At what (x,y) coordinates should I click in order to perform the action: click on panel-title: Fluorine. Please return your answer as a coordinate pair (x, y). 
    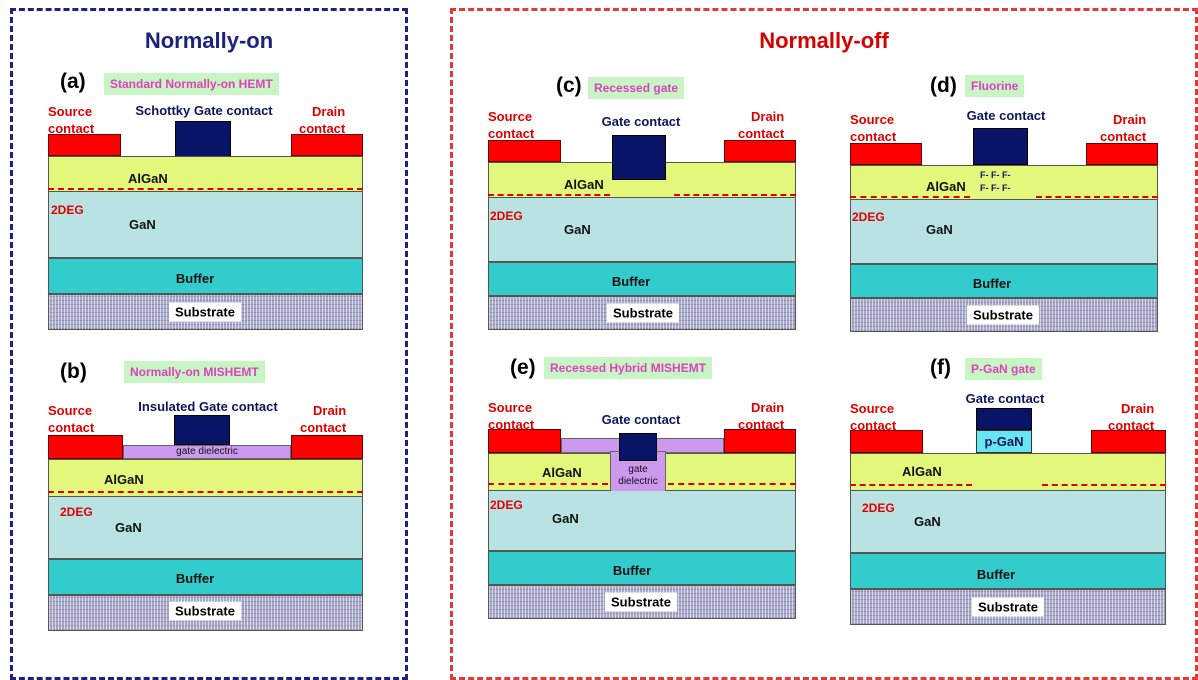
    Looking at the image, I should click on (995, 86).